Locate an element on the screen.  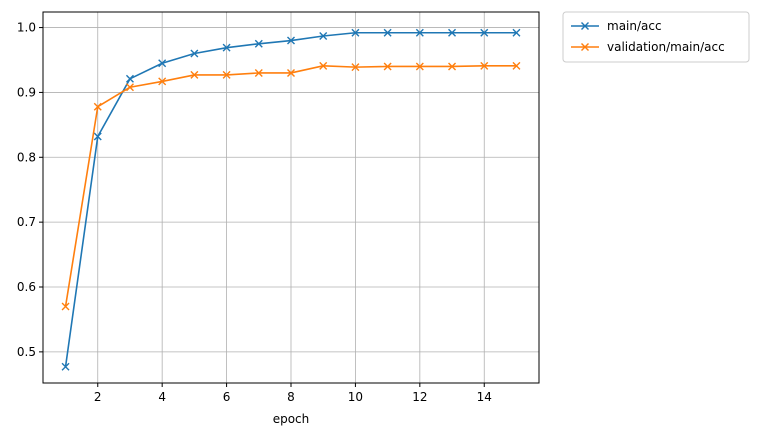
y-tick-label: 1.0 is located at coordinates (26, 28).